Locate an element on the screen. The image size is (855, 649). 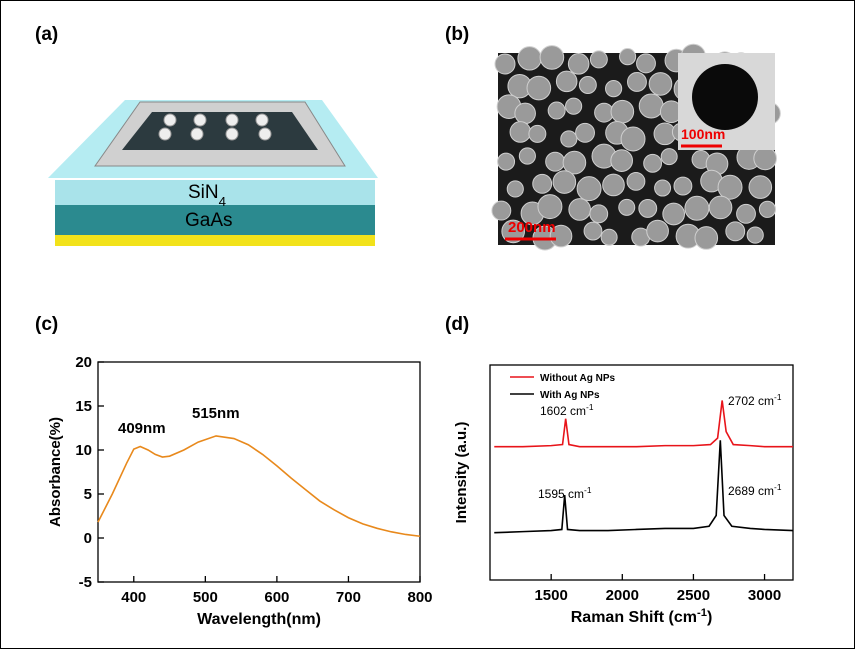
nanoparticles is located at coordinates (215, 127).